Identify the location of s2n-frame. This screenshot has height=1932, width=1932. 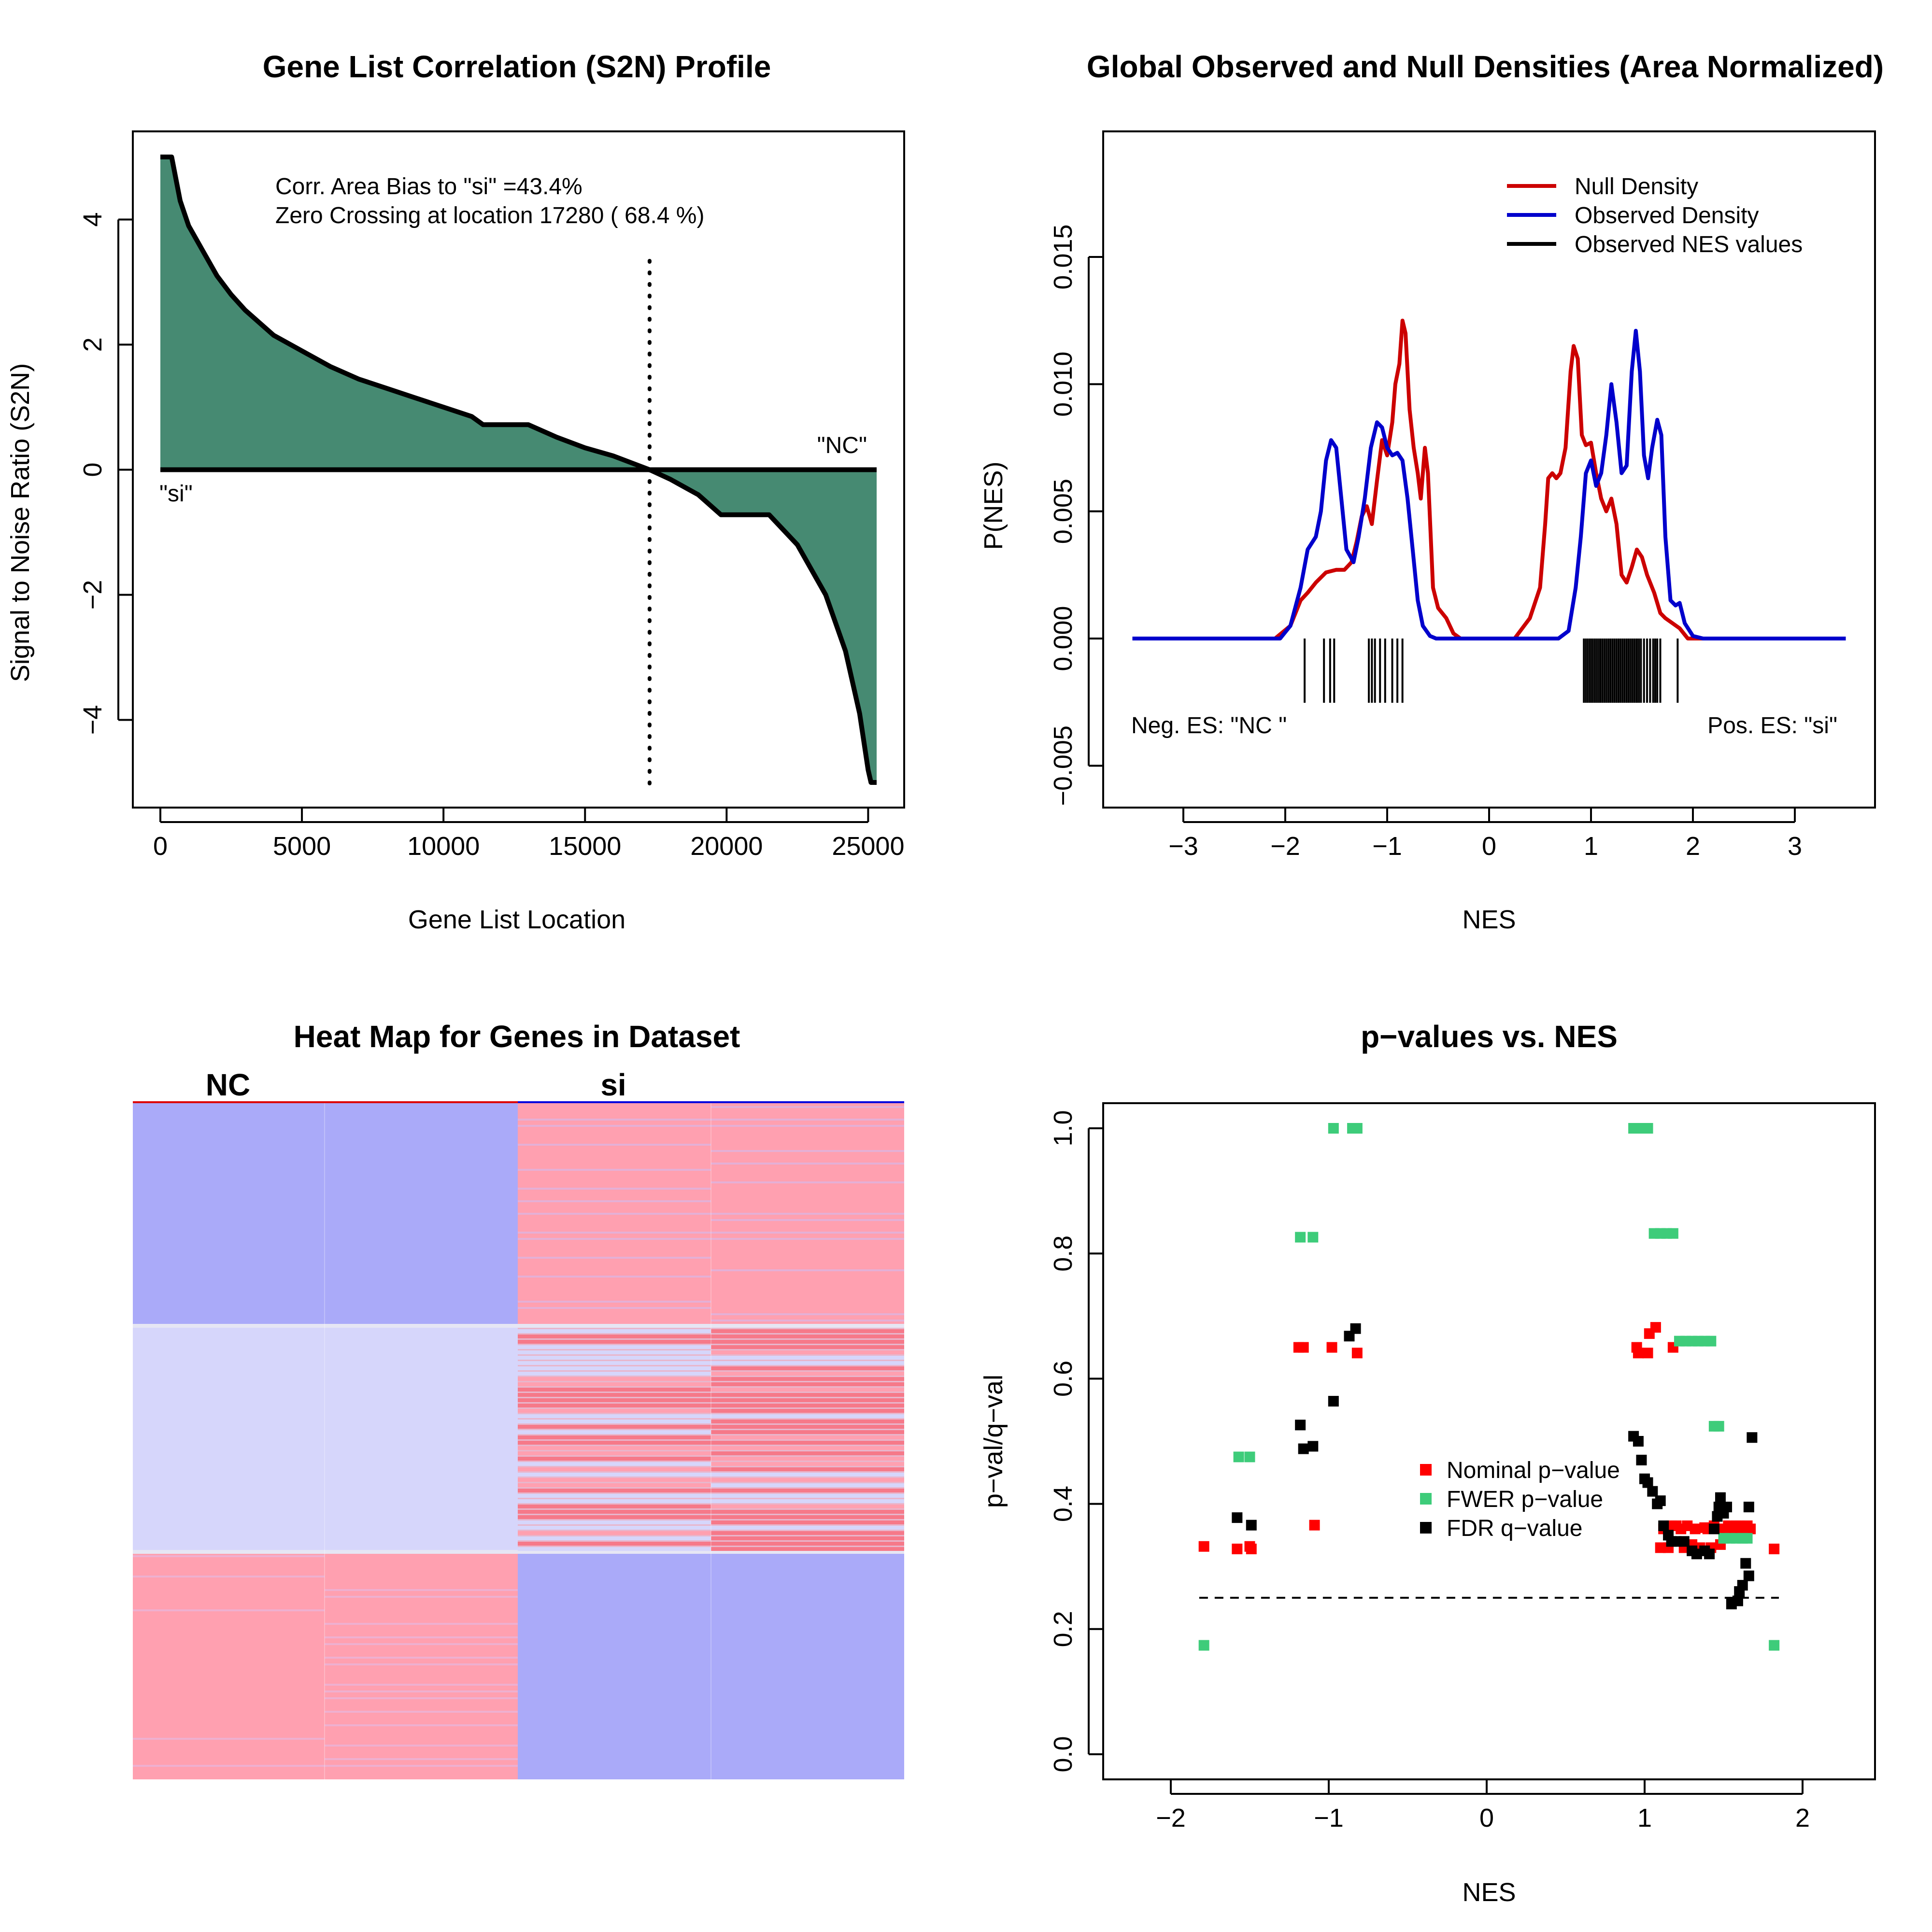
(518, 469).